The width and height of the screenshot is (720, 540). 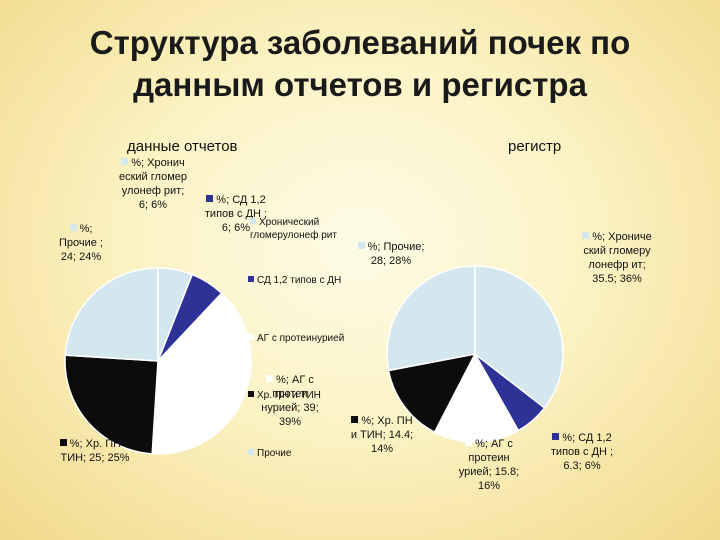 What do you see at coordinates (80, 243) in the screenshot?
I see `data-label-reports-other: %; Прочие ; 24; 24%` at bounding box center [80, 243].